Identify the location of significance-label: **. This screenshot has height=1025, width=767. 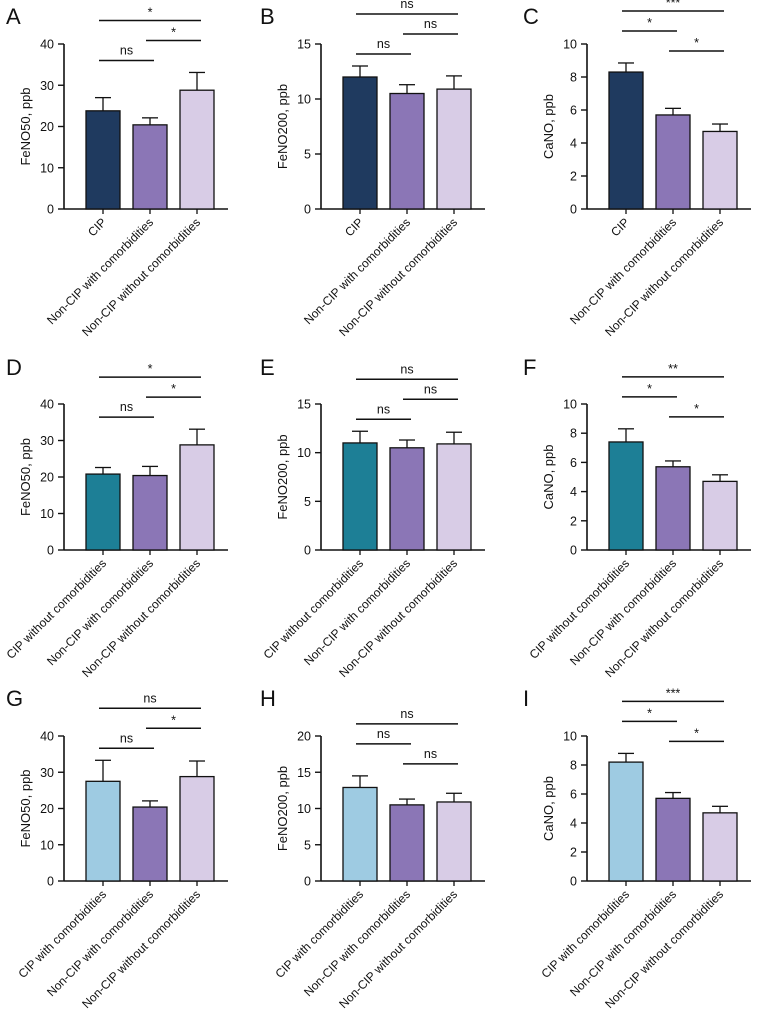
(673, 369).